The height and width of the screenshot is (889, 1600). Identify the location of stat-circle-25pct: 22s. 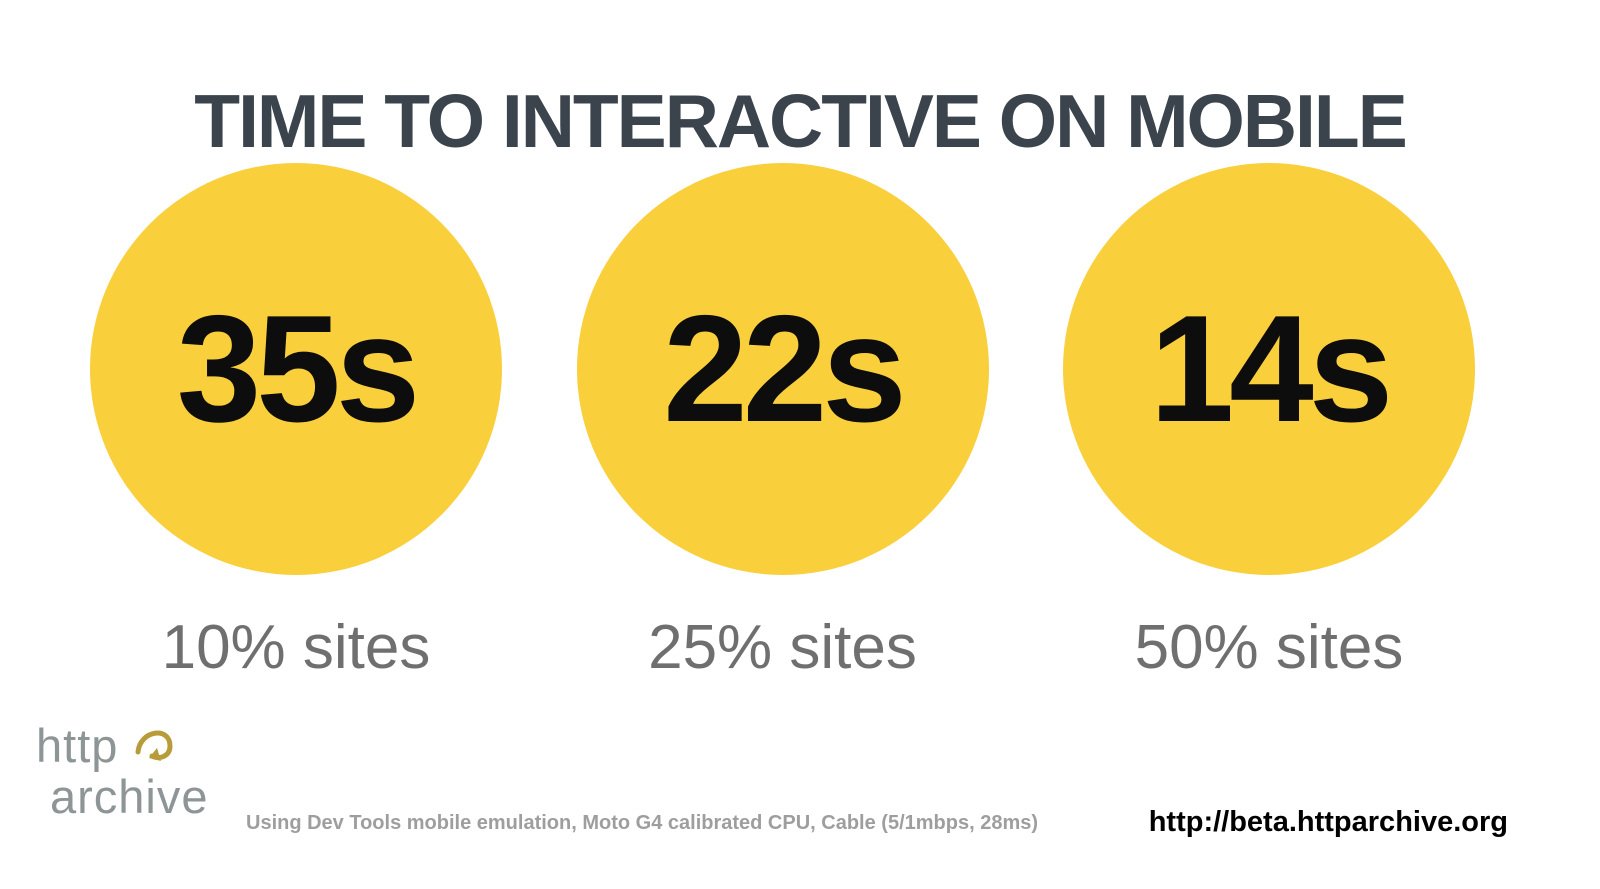
(782, 369).